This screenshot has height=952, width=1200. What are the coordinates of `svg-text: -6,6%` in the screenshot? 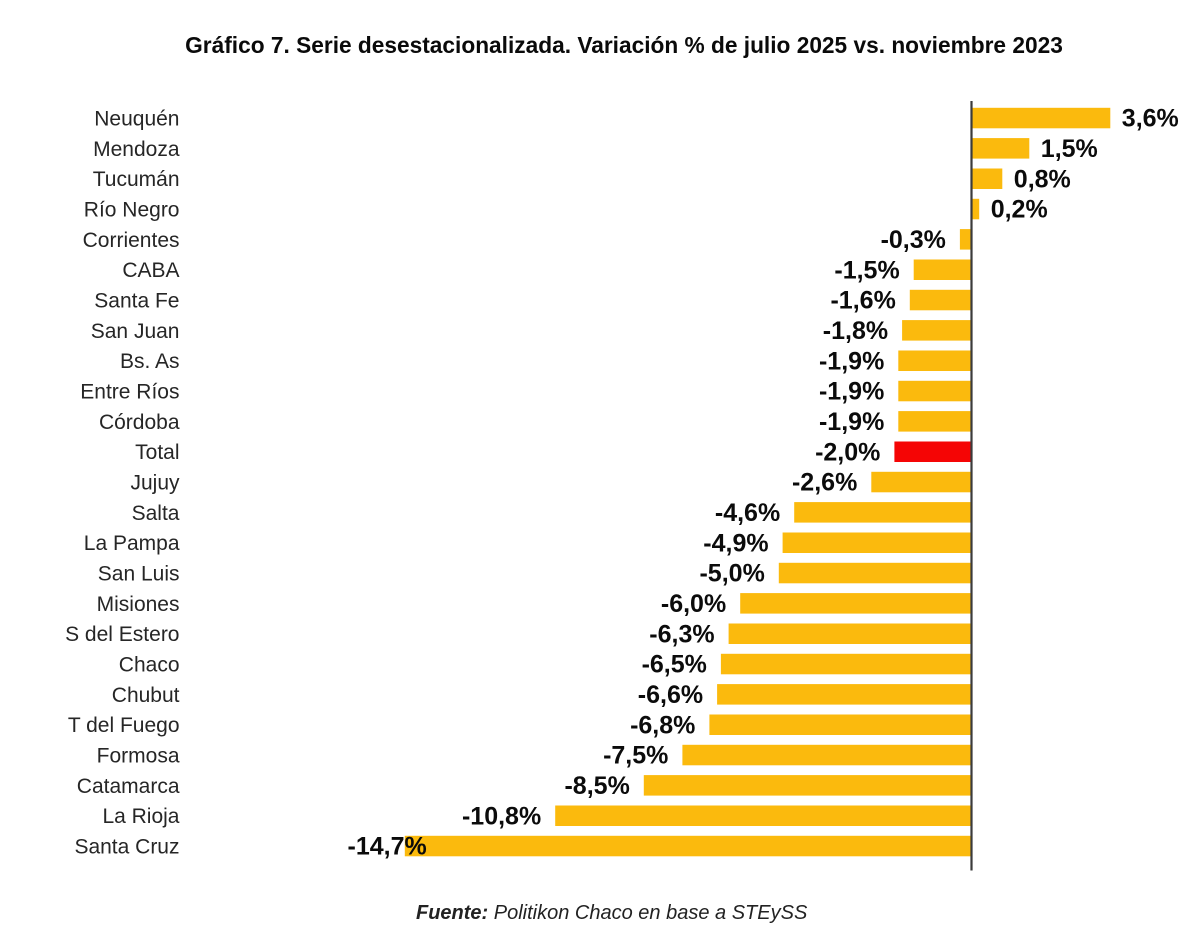 It's located at (670, 695).